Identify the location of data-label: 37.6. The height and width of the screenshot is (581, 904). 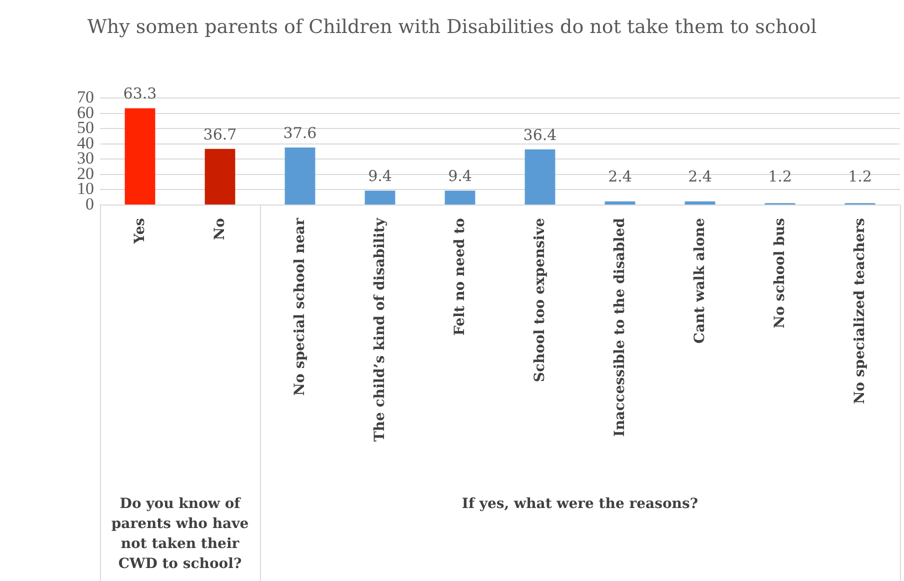
(300, 133).